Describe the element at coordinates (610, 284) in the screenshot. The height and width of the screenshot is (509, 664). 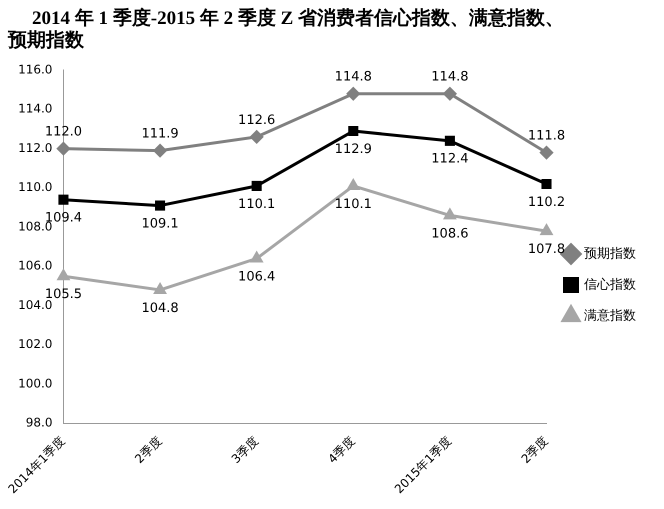
I see `legend-label: 信心指数` at that location.